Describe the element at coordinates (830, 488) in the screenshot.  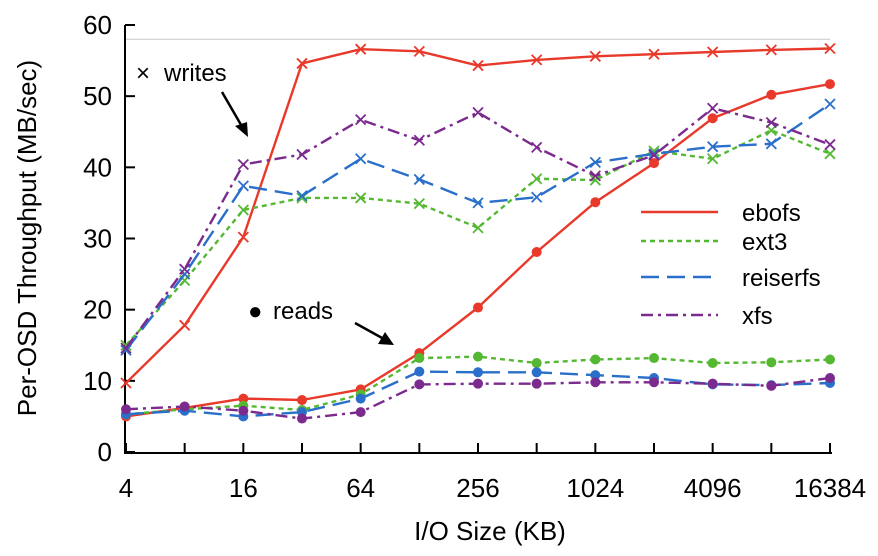
I see `x-tick-label: 16384` at that location.